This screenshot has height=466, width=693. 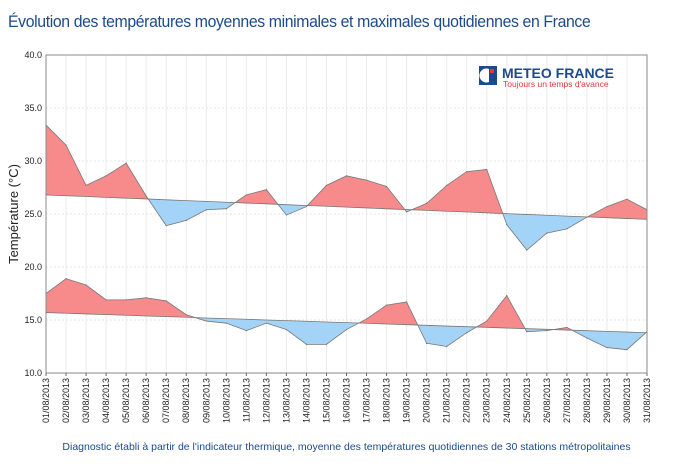 I want to click on x-tick-label: 30/08/2013, so click(x=627, y=400).